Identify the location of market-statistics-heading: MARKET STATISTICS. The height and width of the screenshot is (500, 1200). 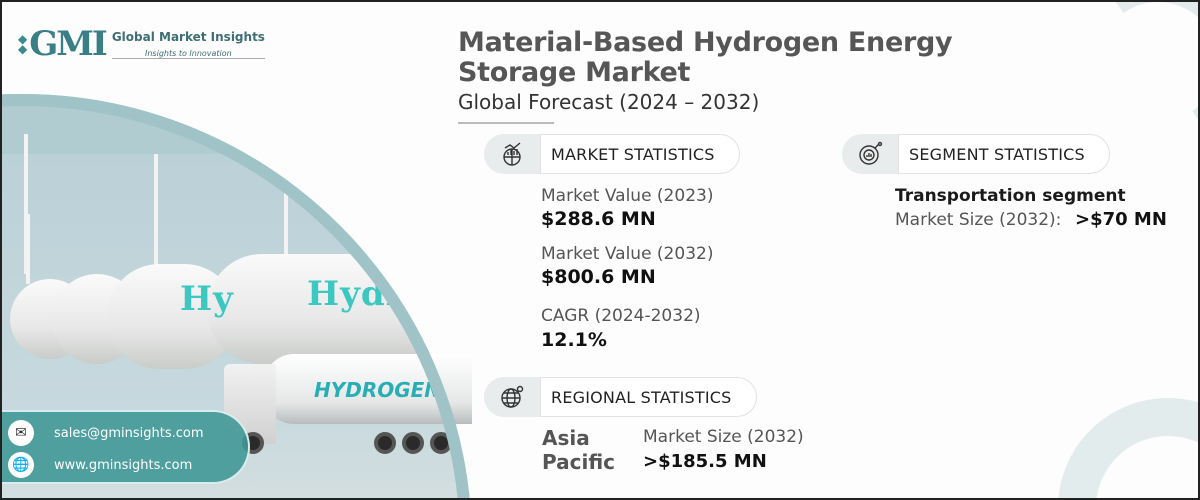
(640, 154).